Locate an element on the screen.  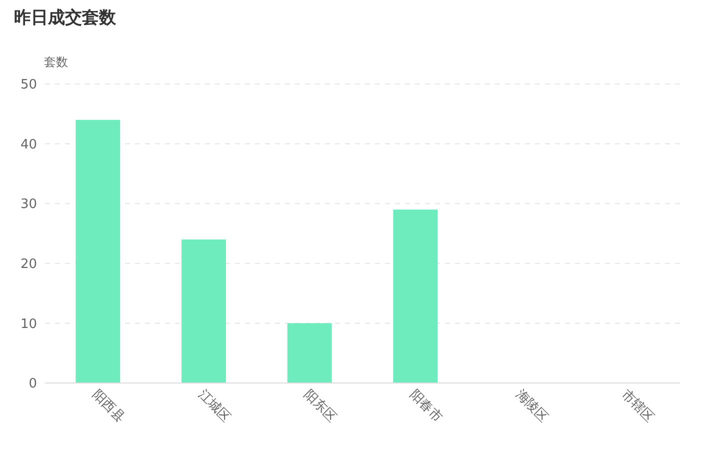
x-tick-label: 江城区 is located at coordinates (214, 406).